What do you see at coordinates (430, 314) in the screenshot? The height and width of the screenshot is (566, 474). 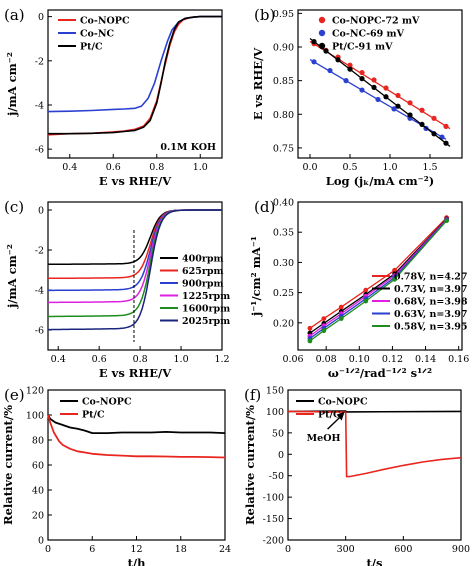 I see `legend-entry: 0.63V, n=3.97` at bounding box center [430, 314].